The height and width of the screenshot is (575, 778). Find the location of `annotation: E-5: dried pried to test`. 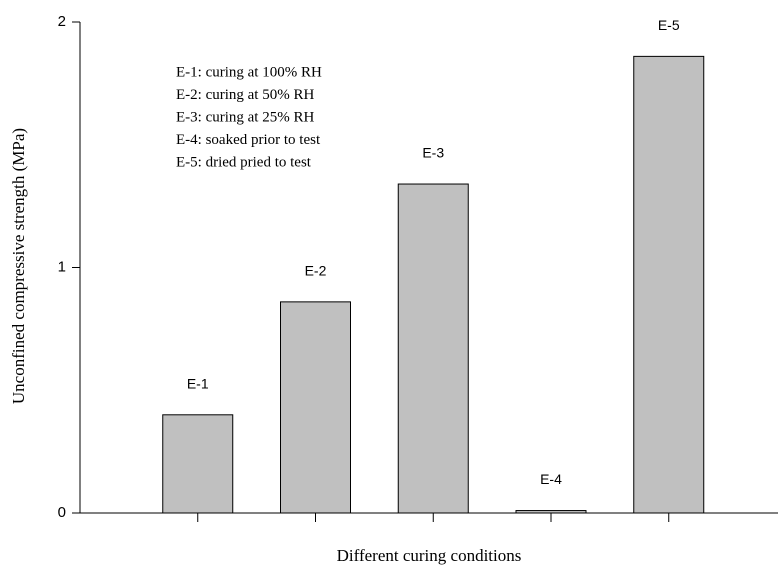

annotation: E-5: dried pried to test is located at coordinates (244, 162).